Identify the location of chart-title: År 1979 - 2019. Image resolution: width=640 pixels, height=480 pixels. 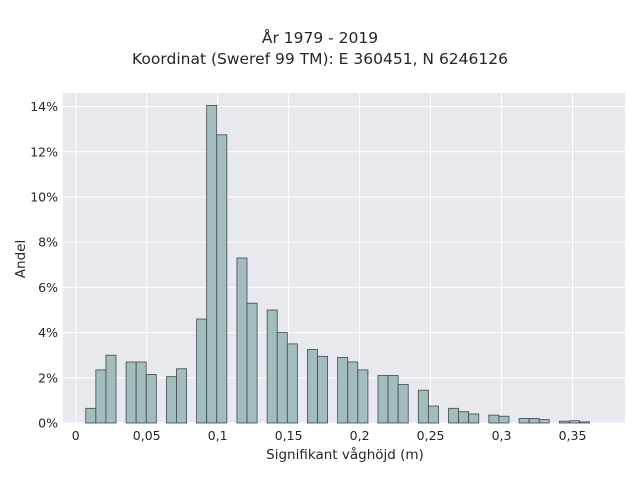
(320, 38).